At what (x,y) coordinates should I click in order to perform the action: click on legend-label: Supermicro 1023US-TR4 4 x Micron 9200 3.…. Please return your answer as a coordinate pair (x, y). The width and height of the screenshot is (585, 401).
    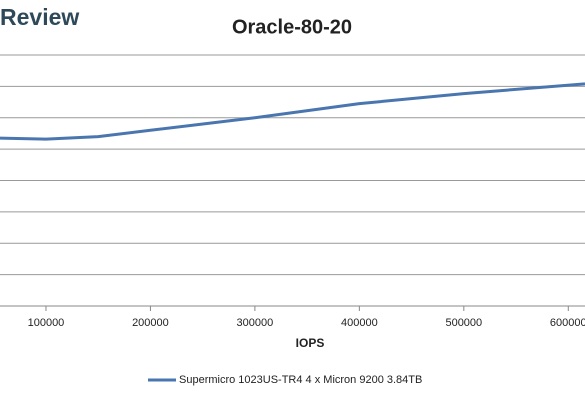
    Looking at the image, I should click on (300, 380).